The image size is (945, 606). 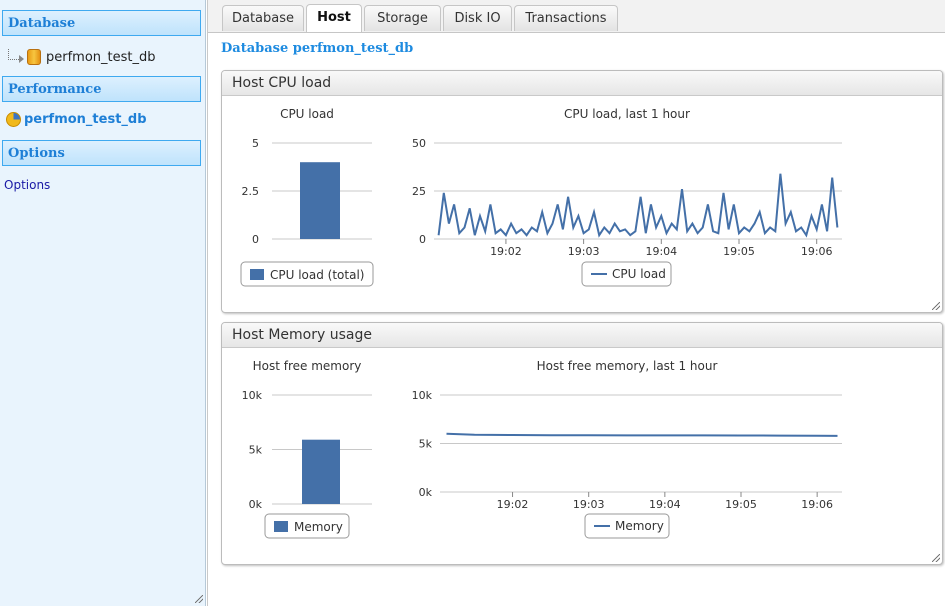 What do you see at coordinates (582, 83) in the screenshot?
I see `panel-title: Host CPU load` at bounding box center [582, 83].